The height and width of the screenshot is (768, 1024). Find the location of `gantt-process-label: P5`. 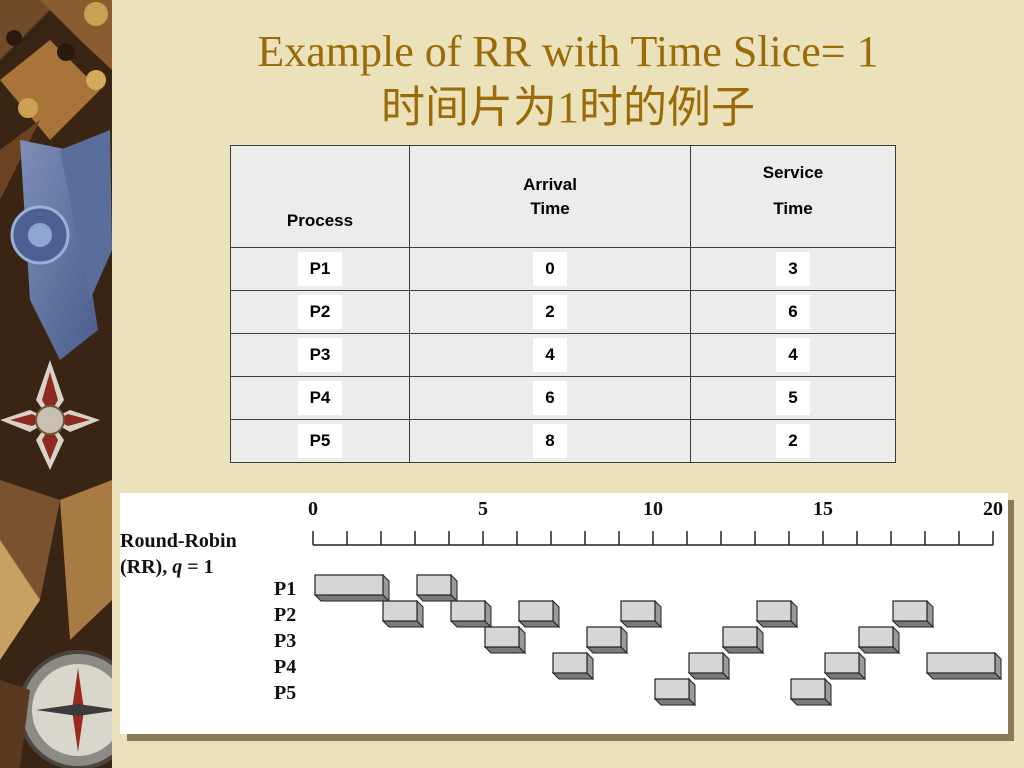

gantt-process-label: P5 is located at coordinates (285, 693).